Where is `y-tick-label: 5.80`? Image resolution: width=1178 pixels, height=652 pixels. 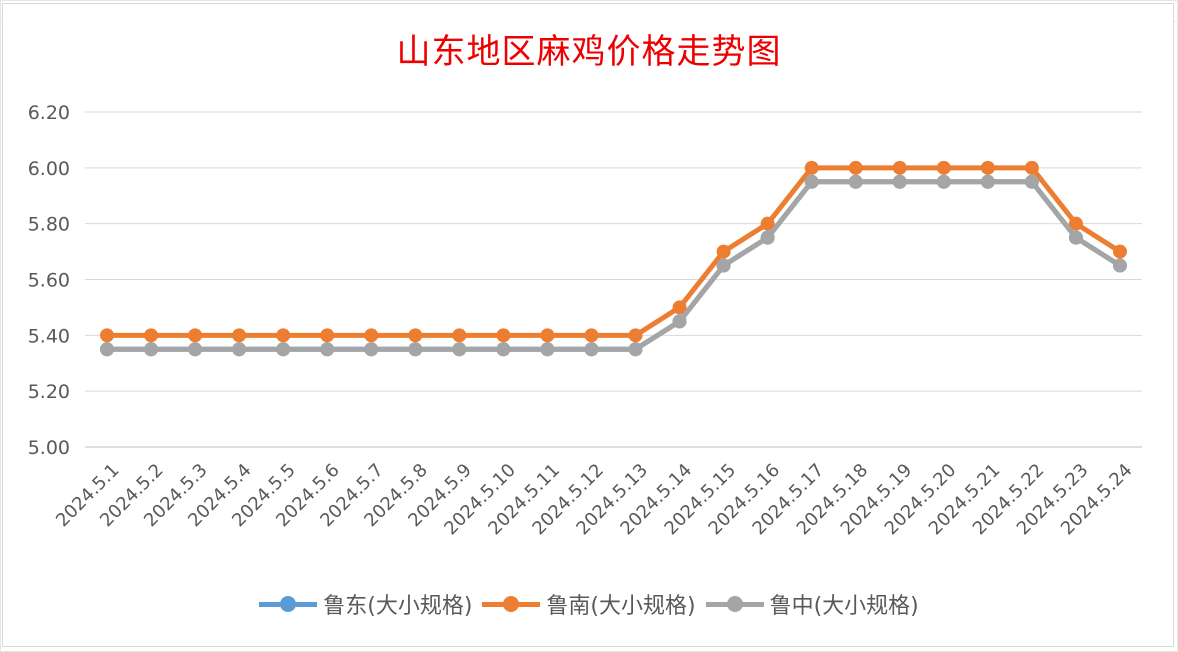 y-tick-label: 5.80 is located at coordinates (49, 225).